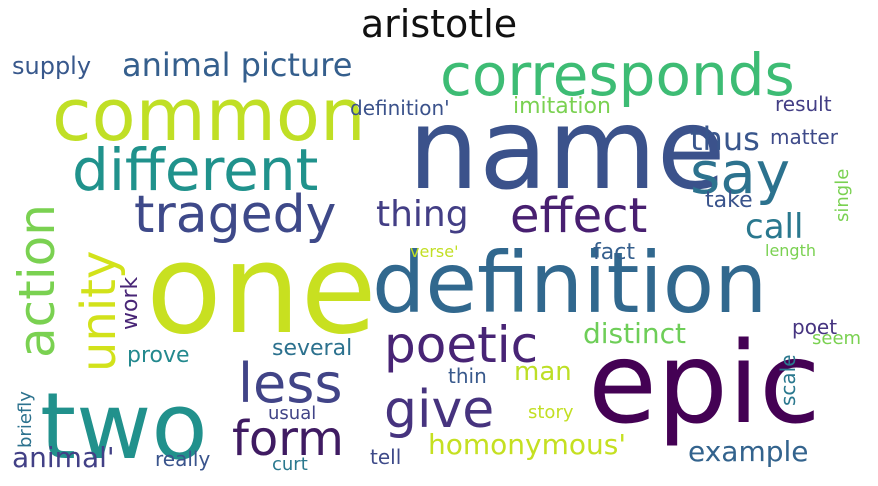 The height and width of the screenshot is (486, 878). I want to click on word-10: unity, so click(99, 311).